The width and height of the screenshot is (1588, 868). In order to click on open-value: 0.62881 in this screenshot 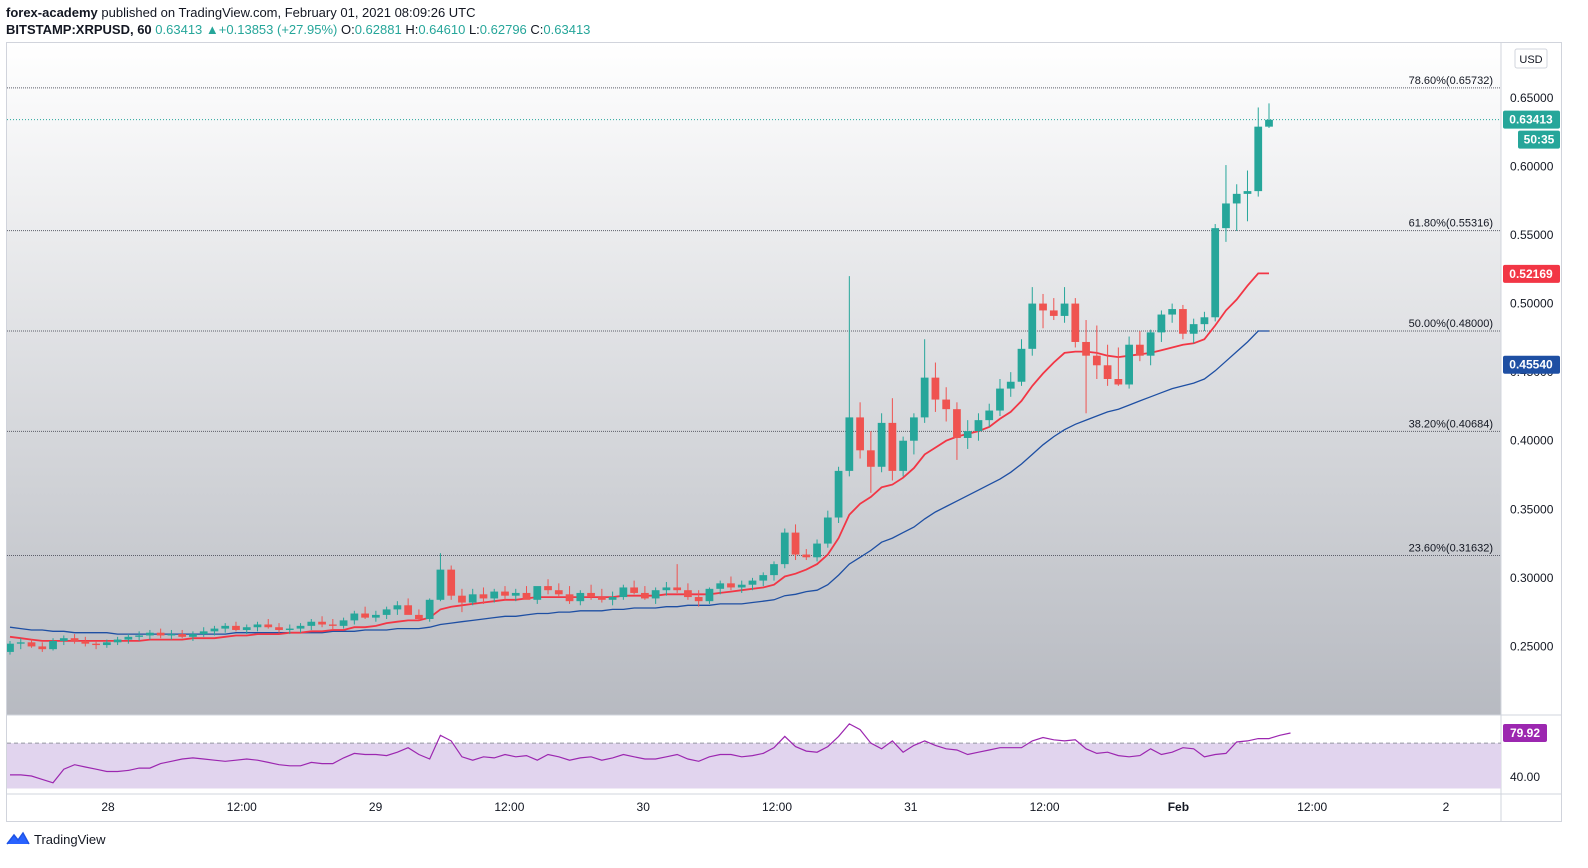, I will do `click(378, 29)`.